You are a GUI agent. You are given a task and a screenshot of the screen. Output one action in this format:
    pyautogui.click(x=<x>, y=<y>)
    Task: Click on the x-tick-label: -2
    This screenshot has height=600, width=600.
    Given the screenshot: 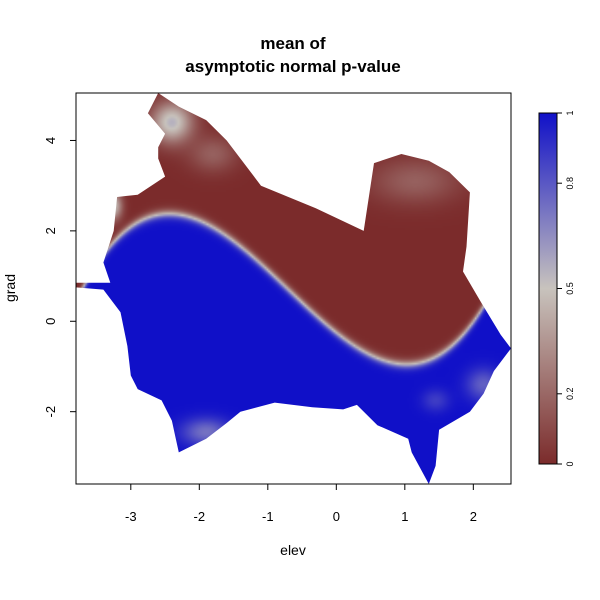 What is the action you would take?
    pyautogui.click(x=200, y=516)
    